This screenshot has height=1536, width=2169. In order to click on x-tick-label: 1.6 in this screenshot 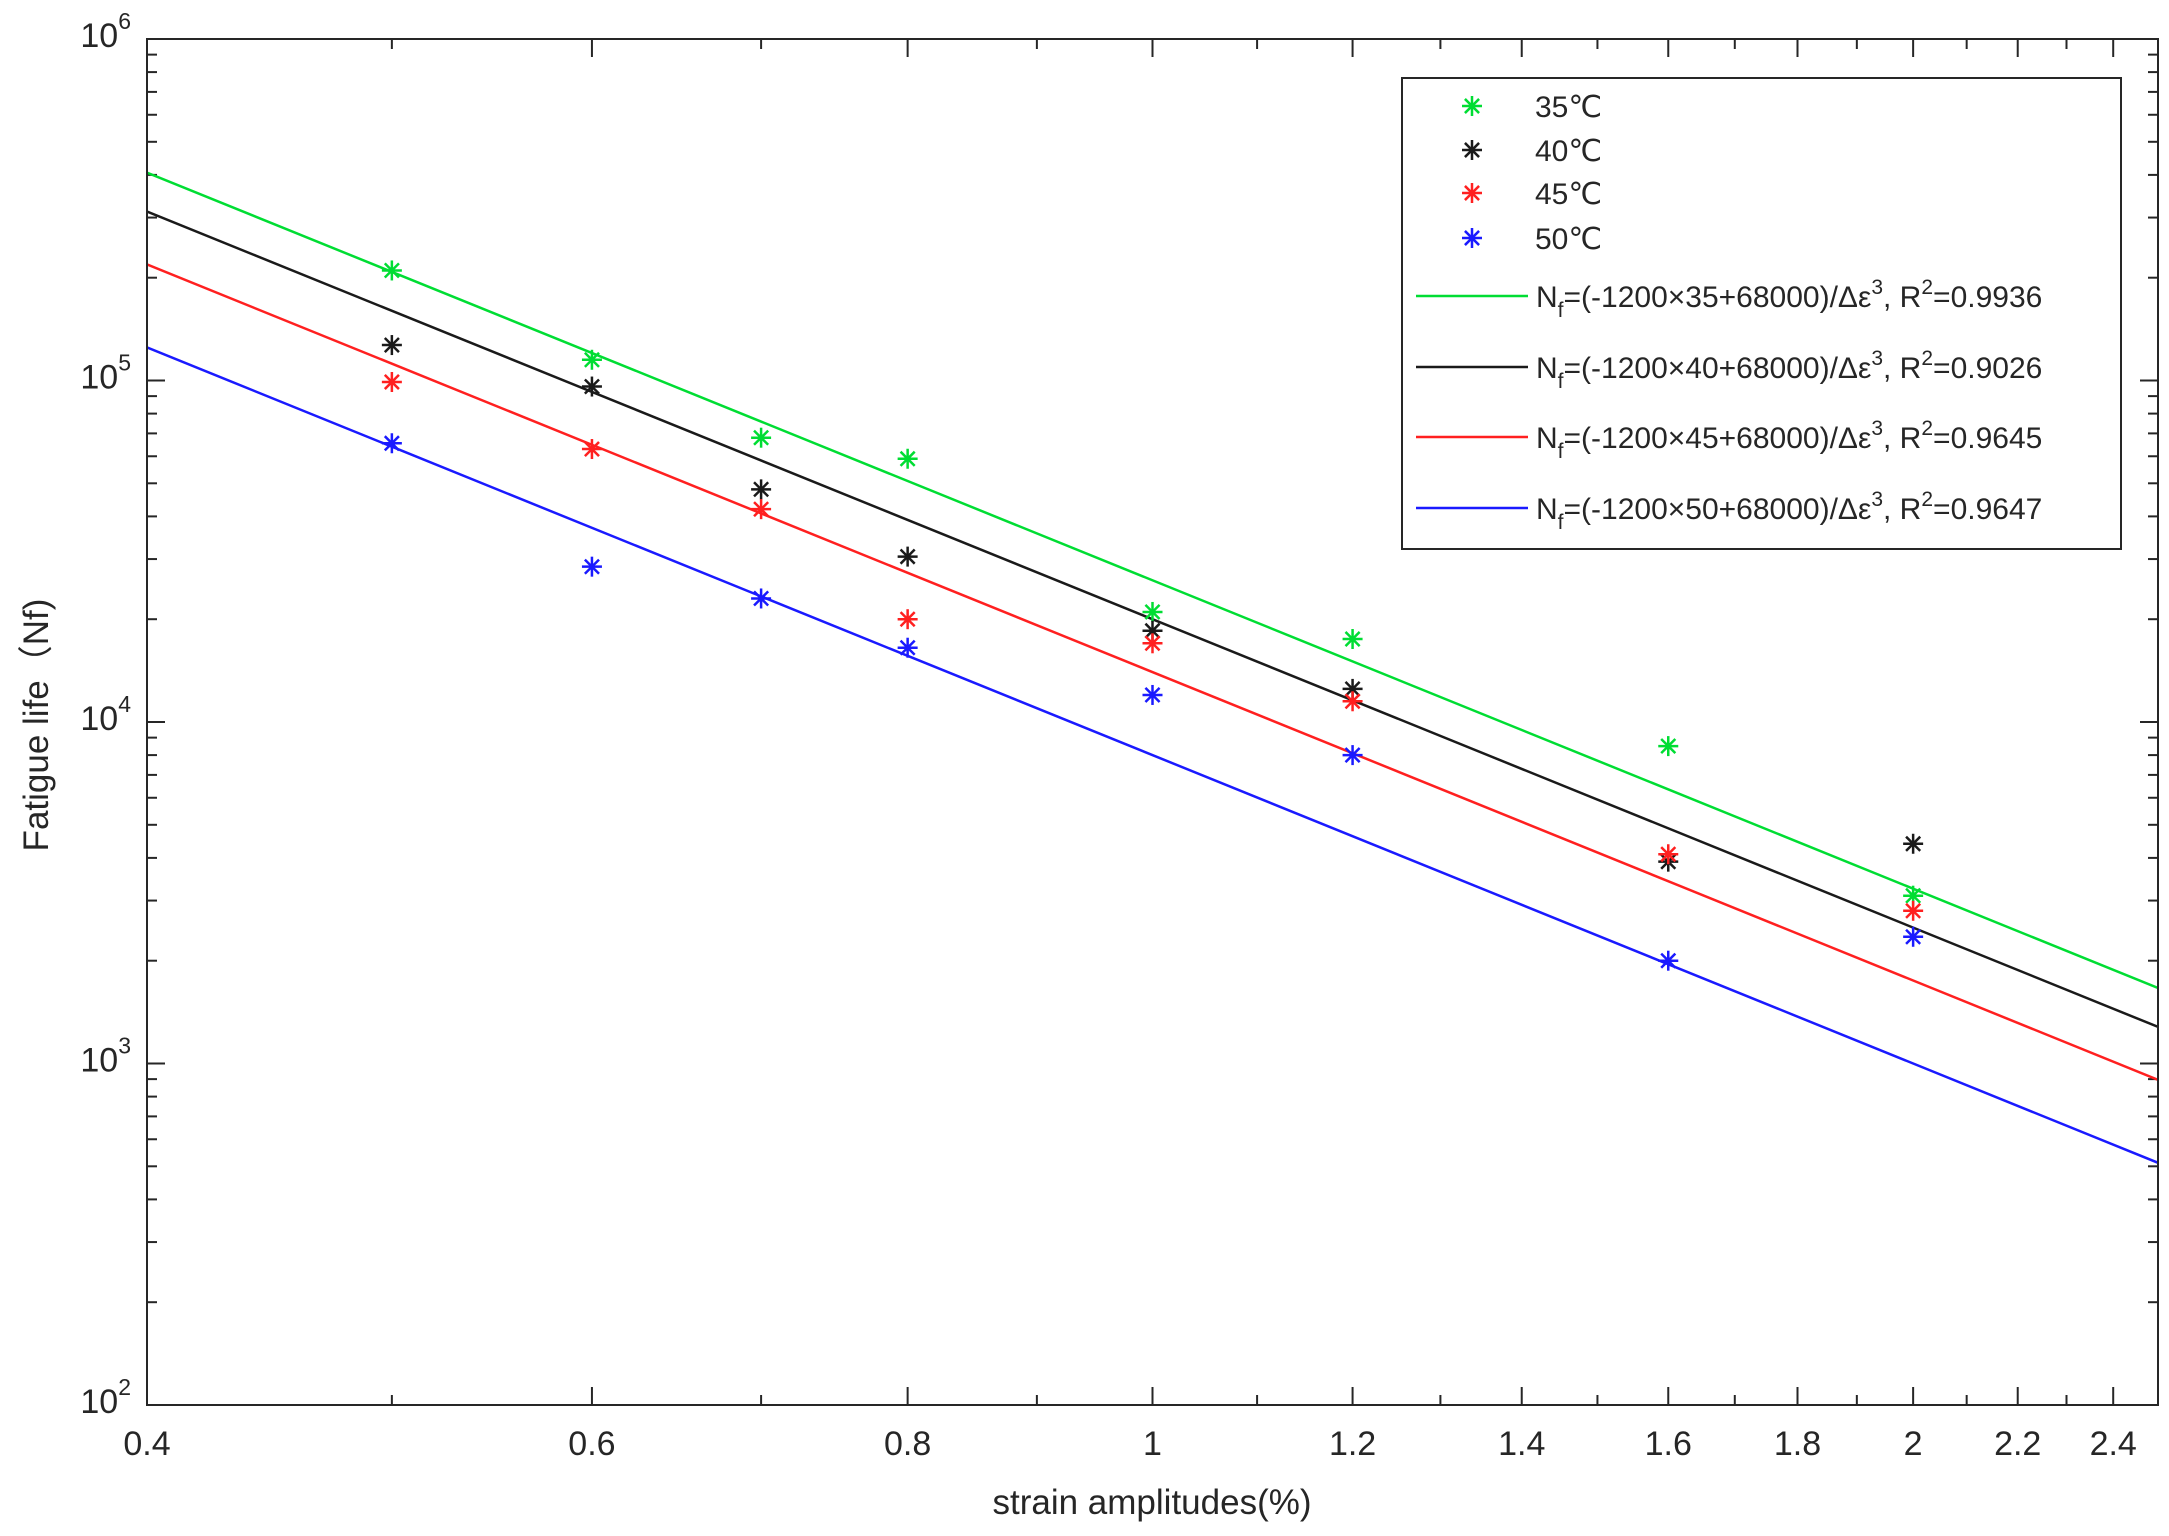, I will do `click(1668, 1444)`.